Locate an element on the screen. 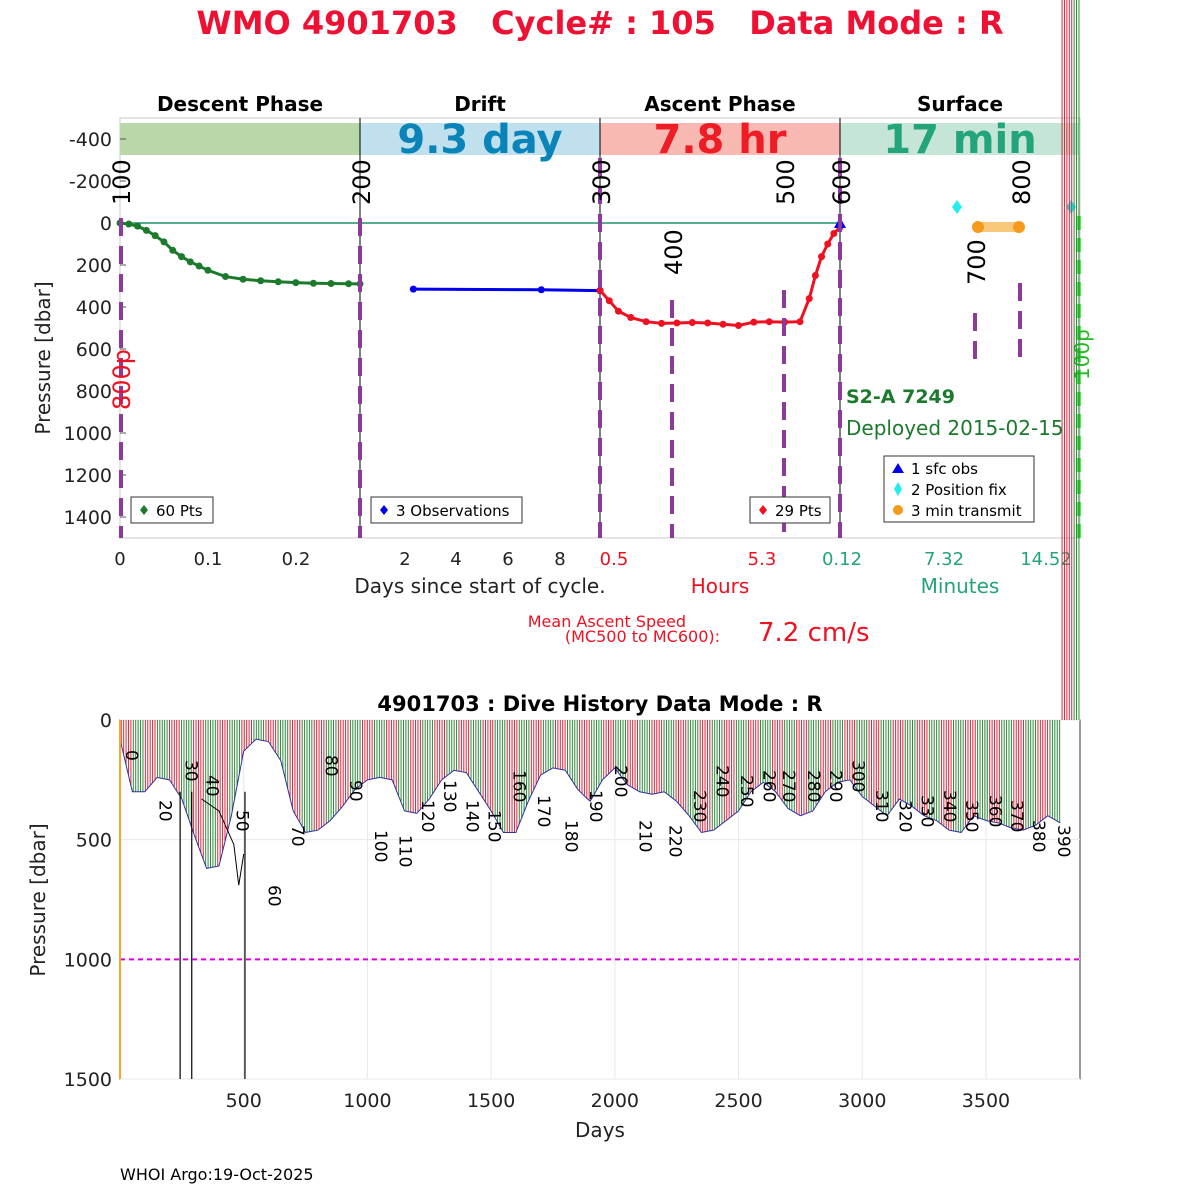  ascent-speed-value: 7.2 cm/s is located at coordinates (814, 633).